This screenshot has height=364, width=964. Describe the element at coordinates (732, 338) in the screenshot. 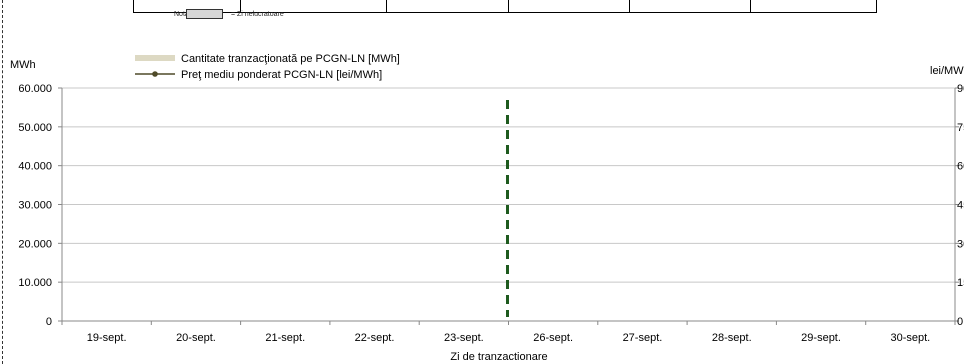

I see `x-tick-label: 28-sept.` at that location.